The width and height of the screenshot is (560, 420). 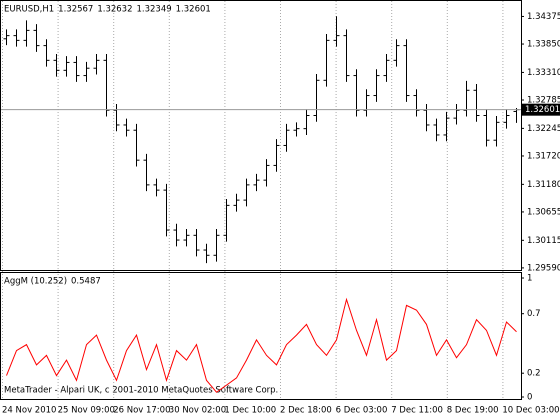 I want to click on y-tick-label: 1.30115, so click(x=543, y=241).